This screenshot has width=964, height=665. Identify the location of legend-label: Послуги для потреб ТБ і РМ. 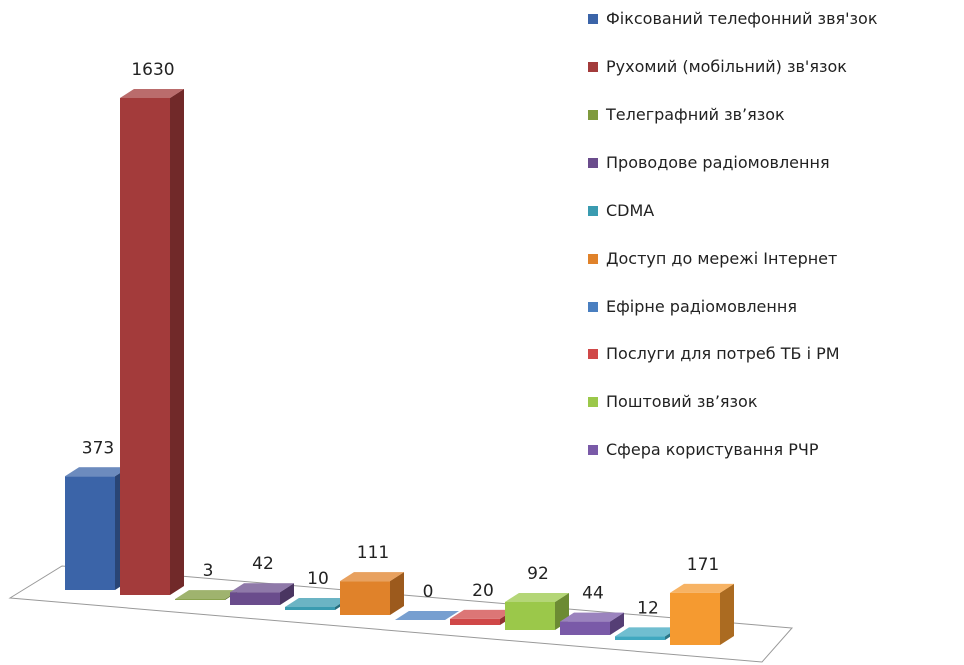
(723, 353).